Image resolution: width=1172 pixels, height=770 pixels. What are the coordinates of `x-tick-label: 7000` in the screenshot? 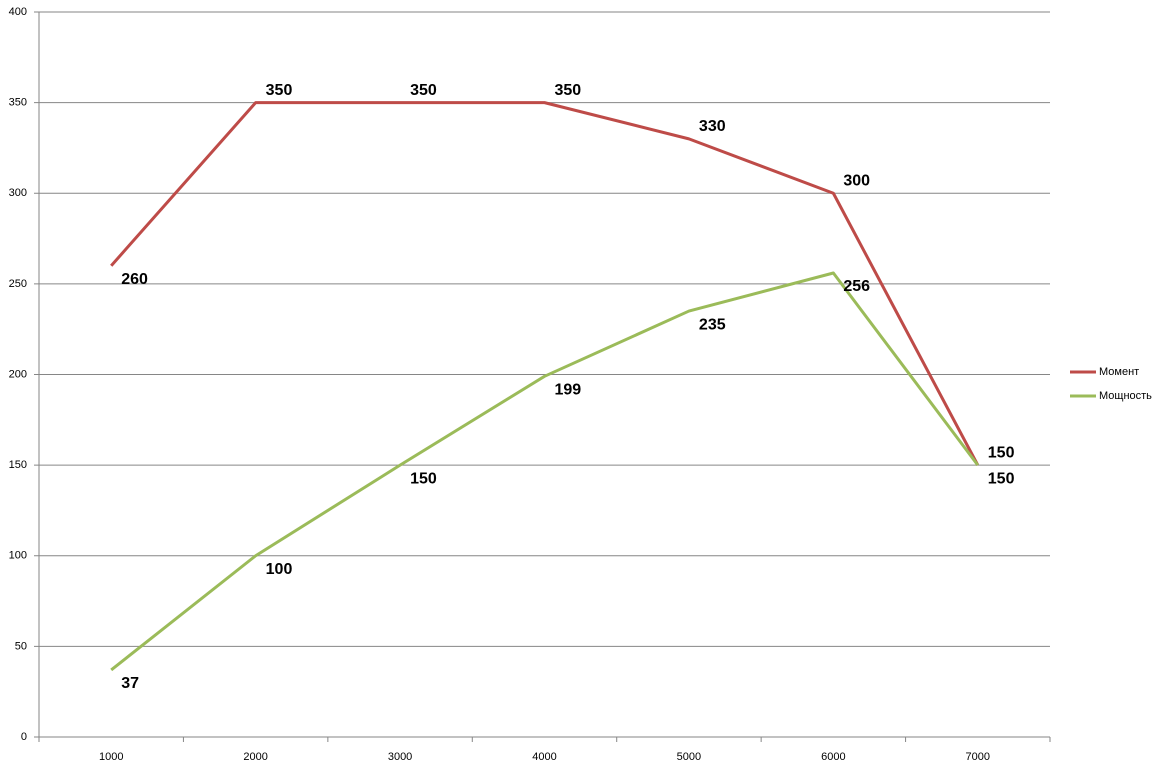 It's located at (978, 757).